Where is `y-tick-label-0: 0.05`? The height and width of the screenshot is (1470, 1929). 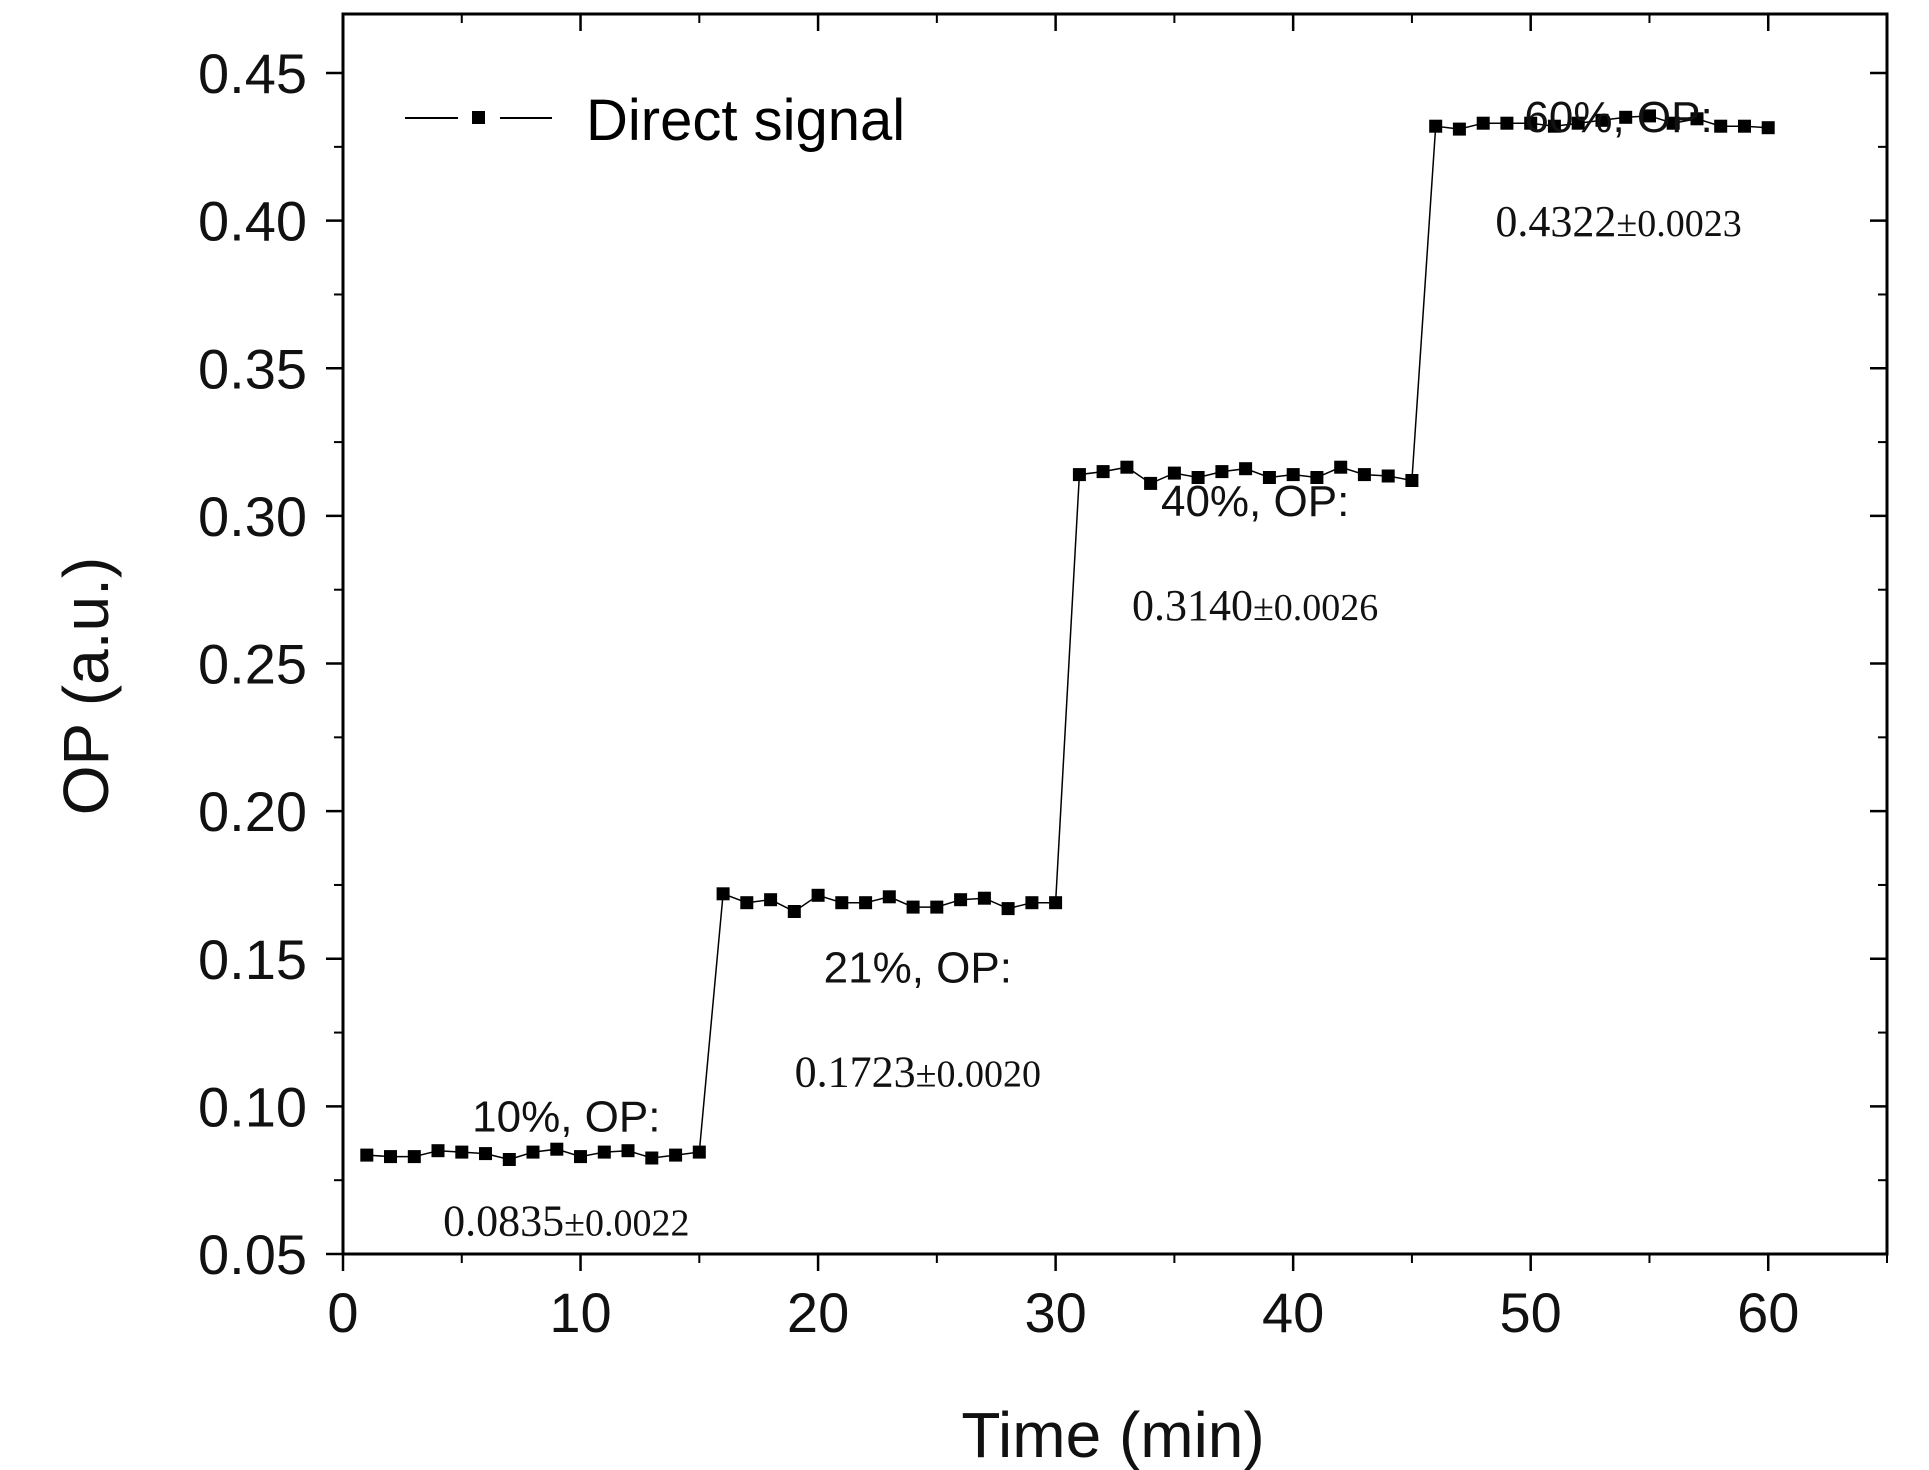
y-tick-label-0: 0.05 is located at coordinates (252, 1254).